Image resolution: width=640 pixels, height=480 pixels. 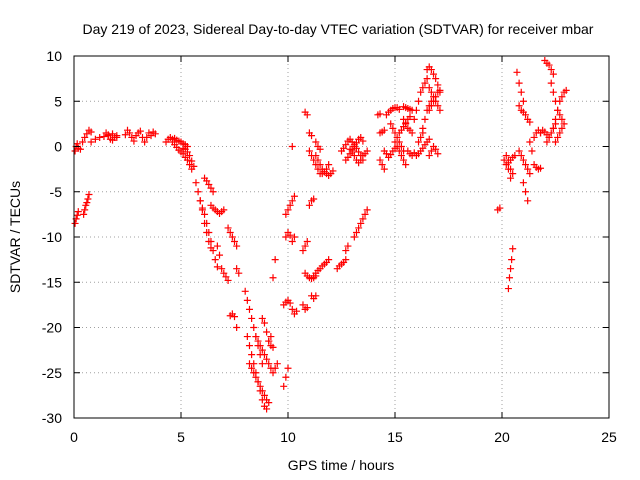 I want to click on x-tick-label: 0, so click(x=74, y=437).